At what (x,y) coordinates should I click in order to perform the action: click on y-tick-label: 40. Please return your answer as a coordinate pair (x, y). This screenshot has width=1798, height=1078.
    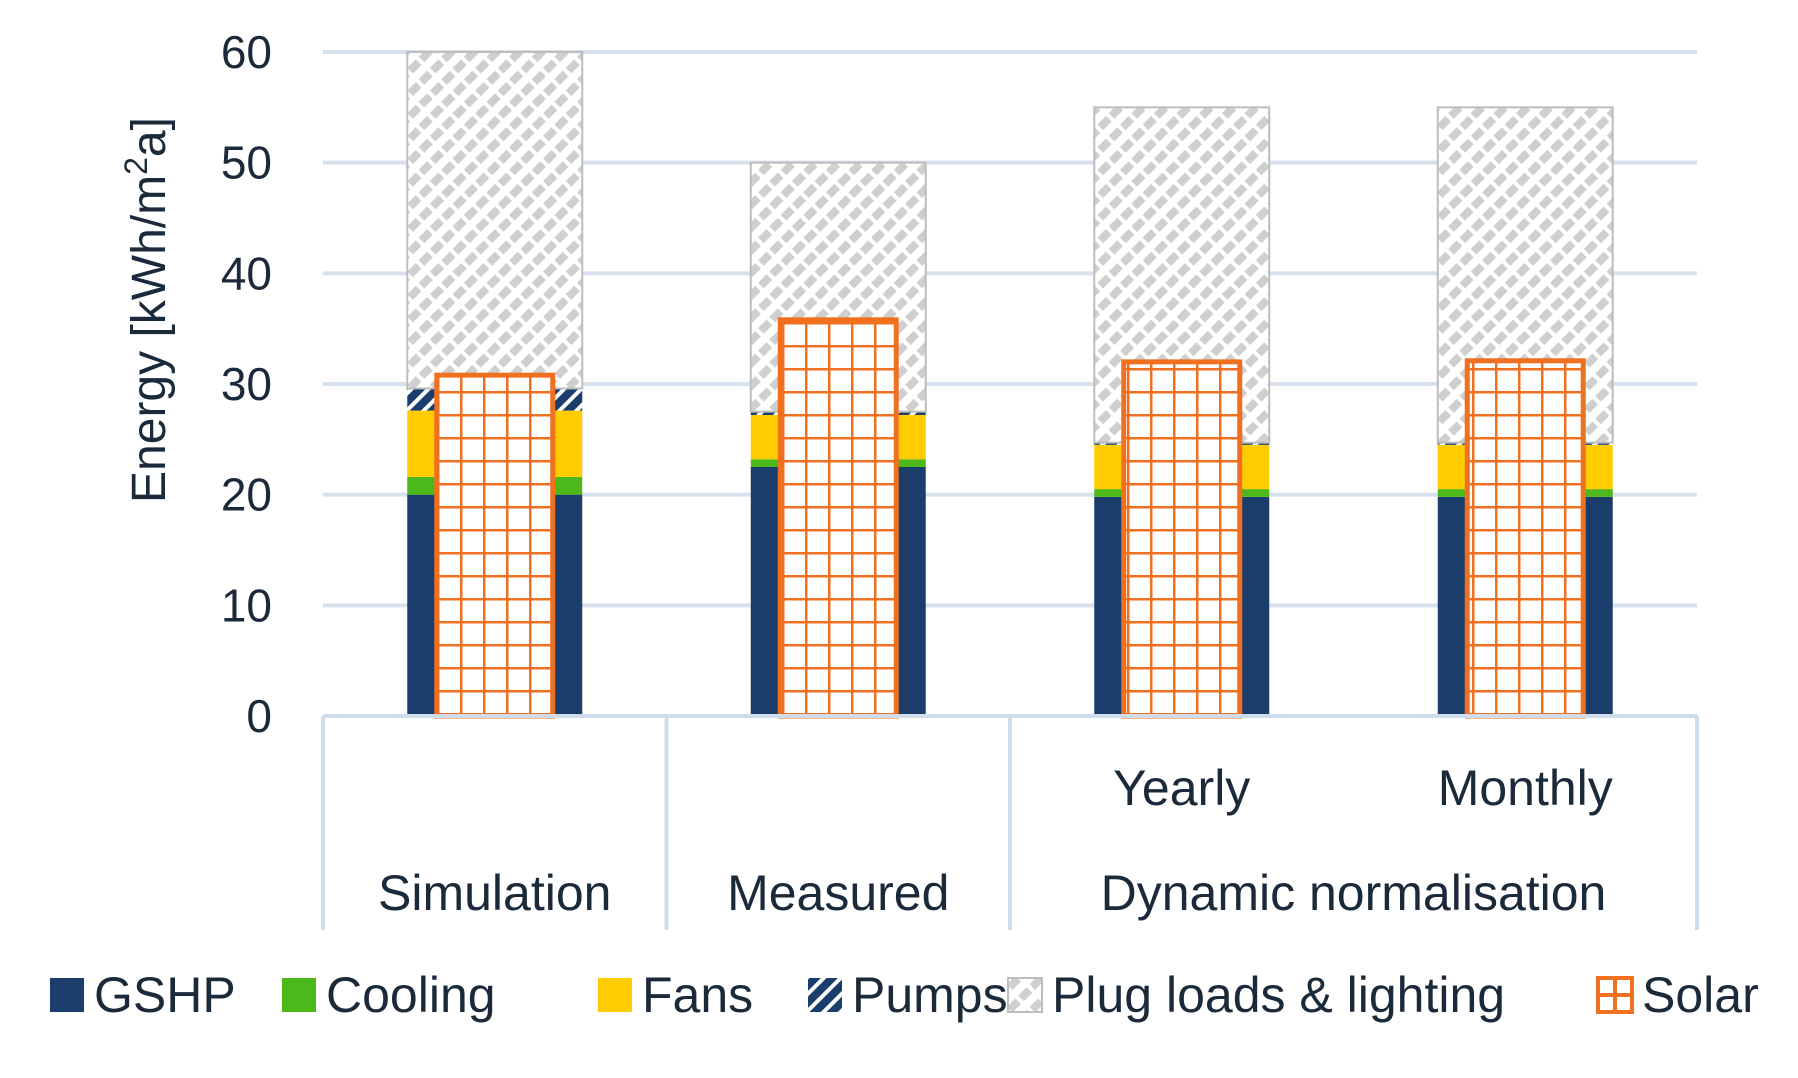
    Looking at the image, I should click on (246, 273).